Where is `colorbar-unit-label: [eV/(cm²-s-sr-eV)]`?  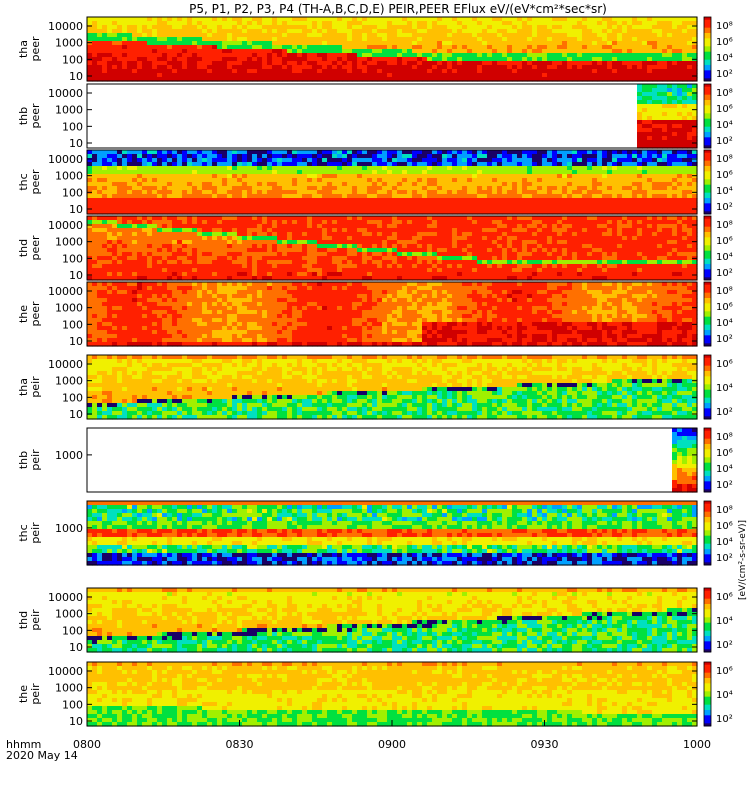
colorbar-unit-label: [eV/(cm²-s-sr-eV)] is located at coordinates (743, 560).